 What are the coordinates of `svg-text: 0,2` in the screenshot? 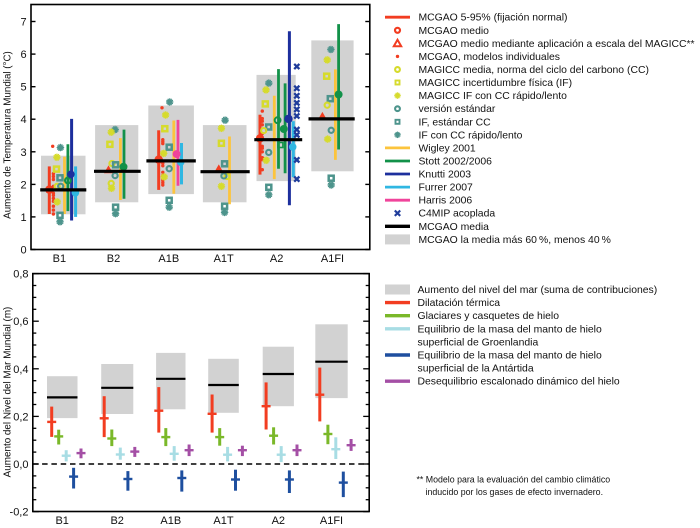 It's located at (20, 417).